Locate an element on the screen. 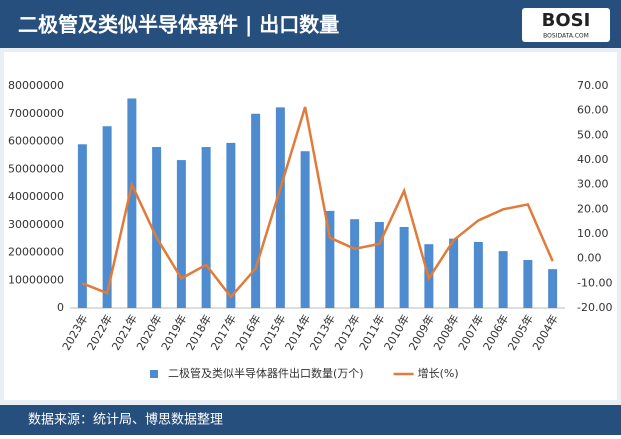 The height and width of the screenshot is (439, 621). y-tick-label: 10000000 is located at coordinates (36, 279).